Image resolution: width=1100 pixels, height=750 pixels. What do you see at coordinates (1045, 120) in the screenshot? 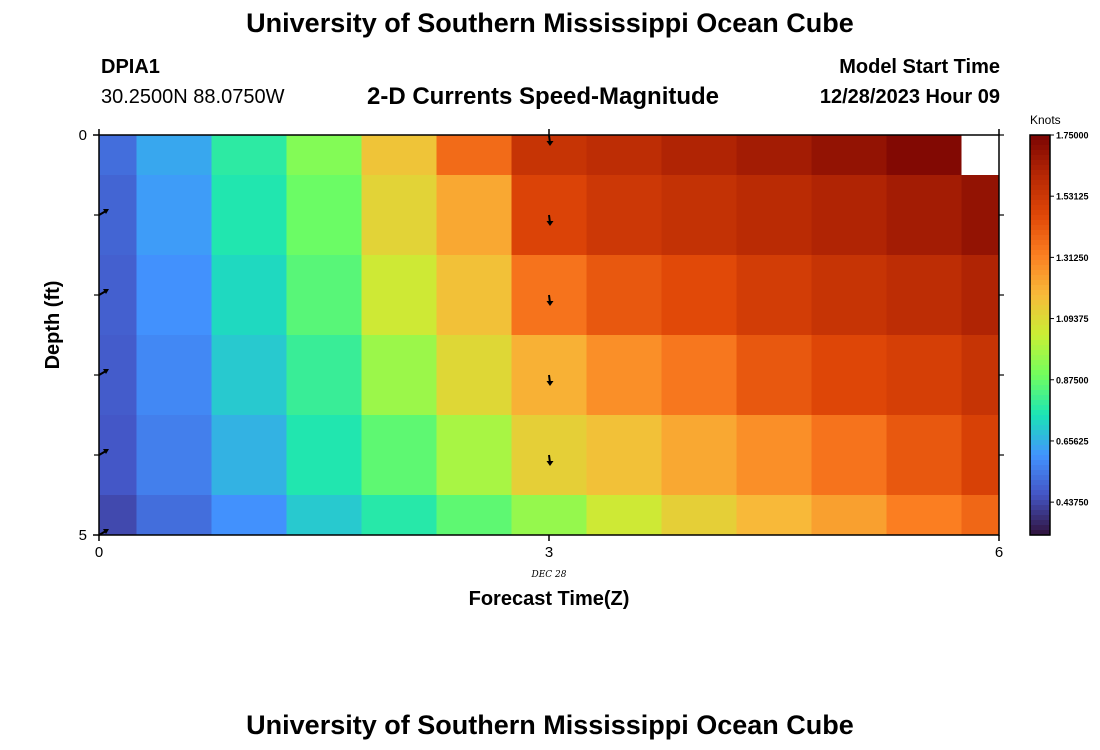
I see `colorbar-unit-label: Knots` at bounding box center [1045, 120].